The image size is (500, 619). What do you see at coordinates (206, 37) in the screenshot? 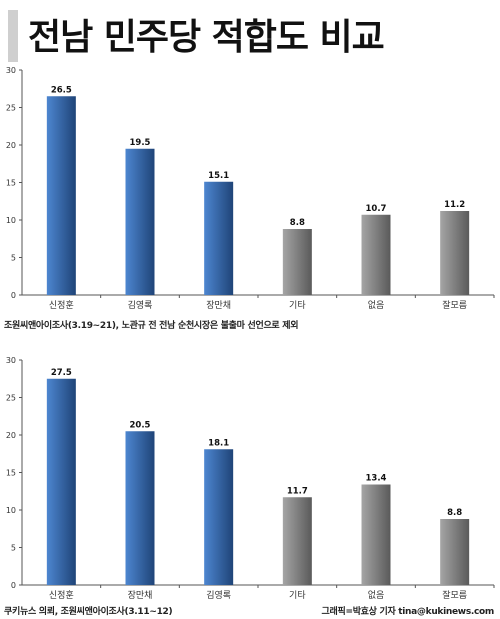
I see `page-title: 전남 민주당 적합도 비교` at bounding box center [206, 37].